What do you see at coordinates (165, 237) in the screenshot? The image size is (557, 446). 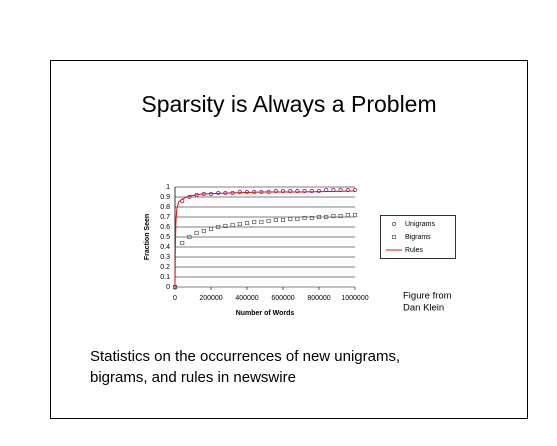 I see `y-tick-label: 0.5` at bounding box center [165, 237].